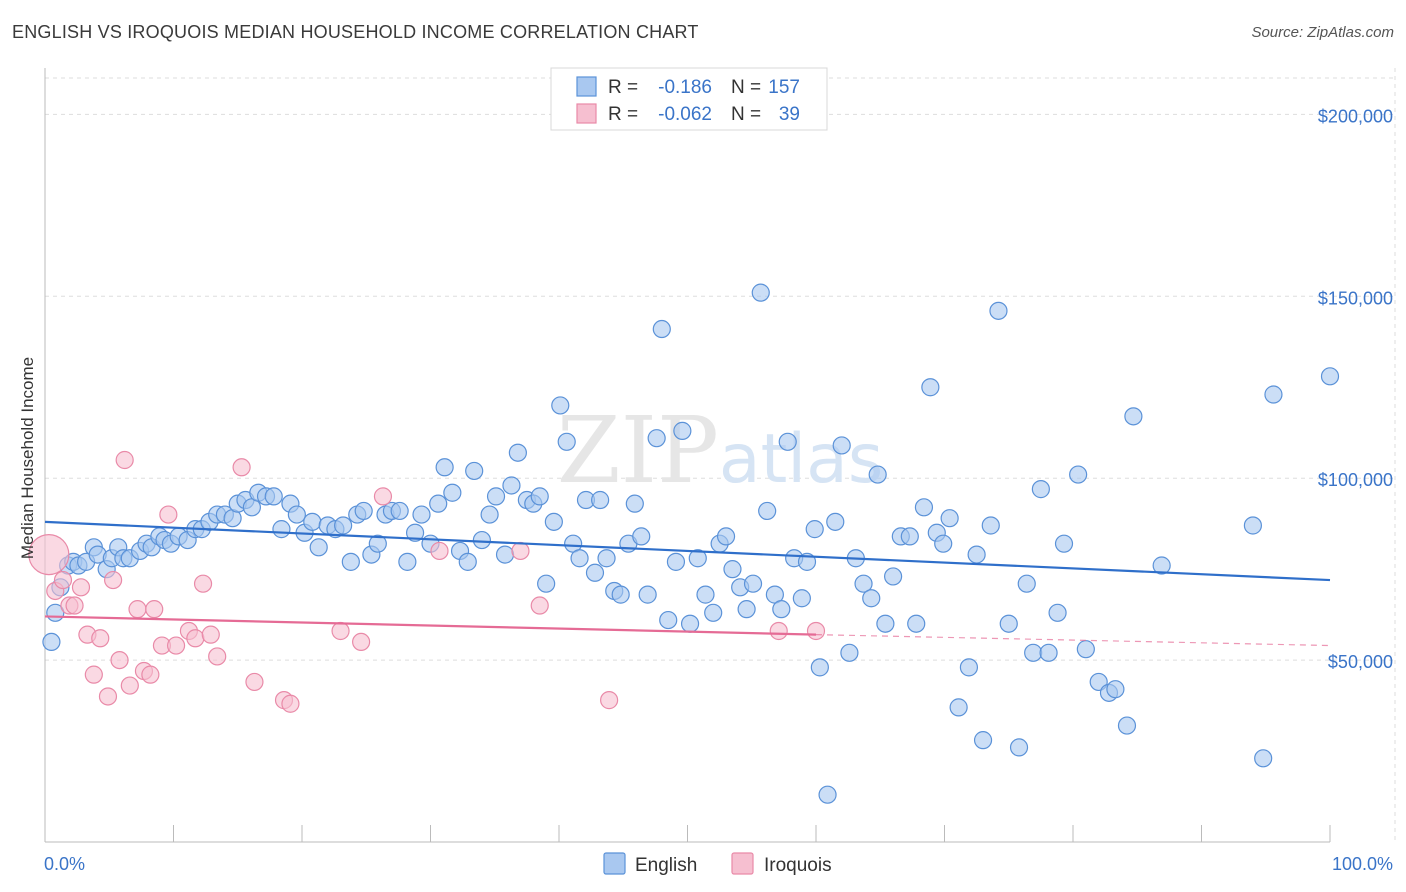  What do you see at coordinates (64, 864) in the screenshot?
I see `x-tick-label-start: 0.0%` at bounding box center [64, 864].